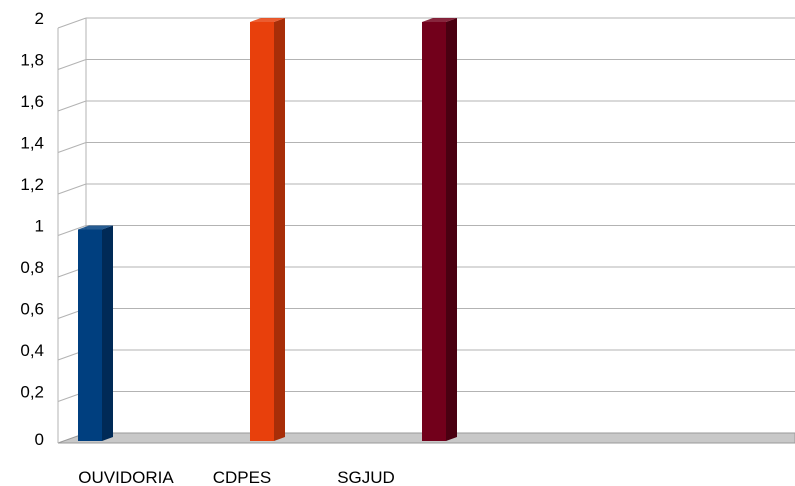 The height and width of the screenshot is (486, 795). I want to click on y-tick-label: 1,6, so click(32, 101).